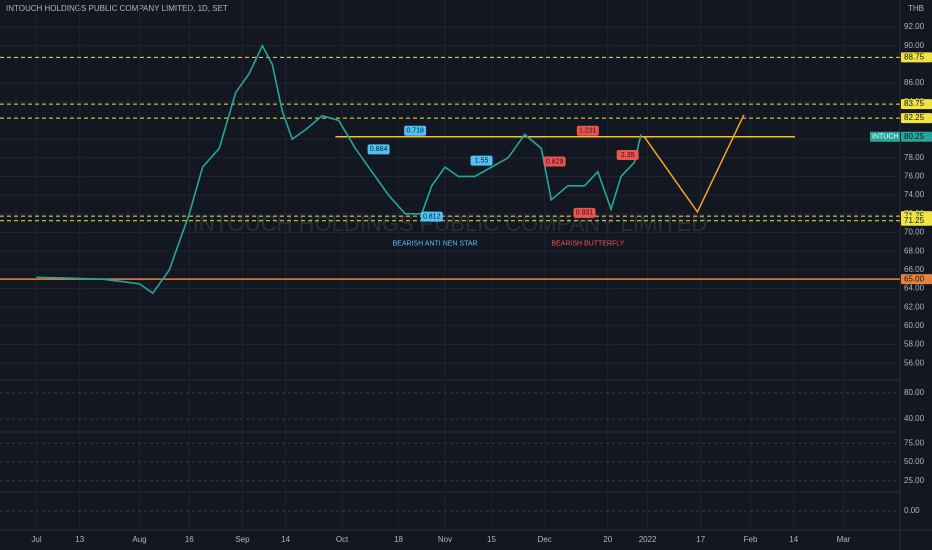  I want to click on y-tick-label: 56.00, so click(914, 362).